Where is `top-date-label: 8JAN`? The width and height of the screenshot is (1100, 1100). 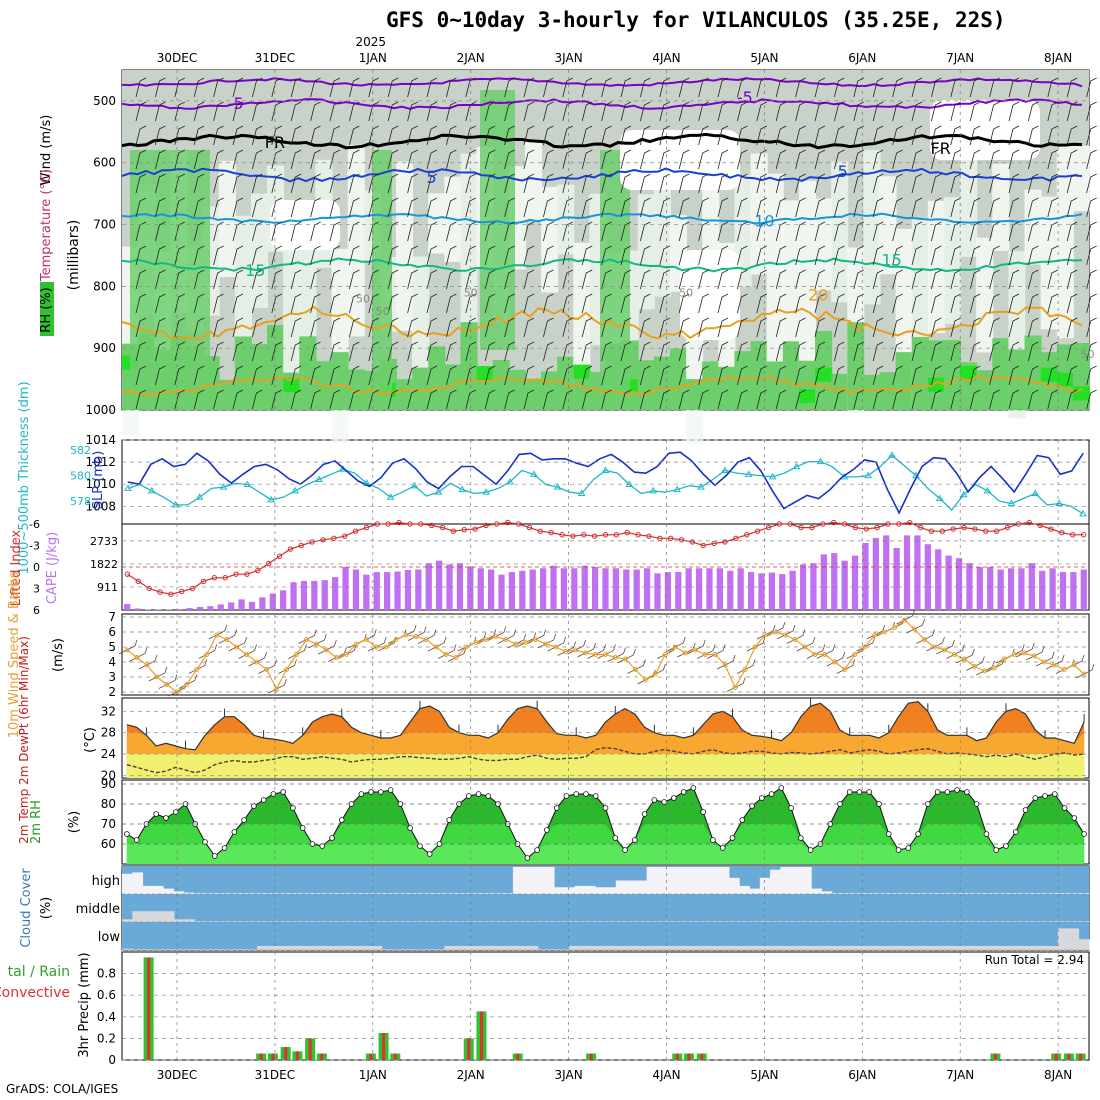 top-date-label: 8JAN is located at coordinates (1058, 58).